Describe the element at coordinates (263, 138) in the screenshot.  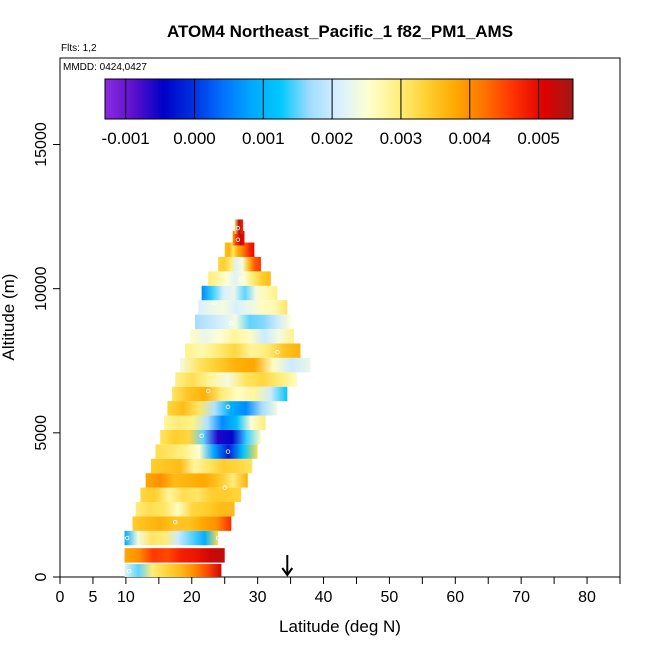
I see `colorbar-tick-label: 0.001` at that location.